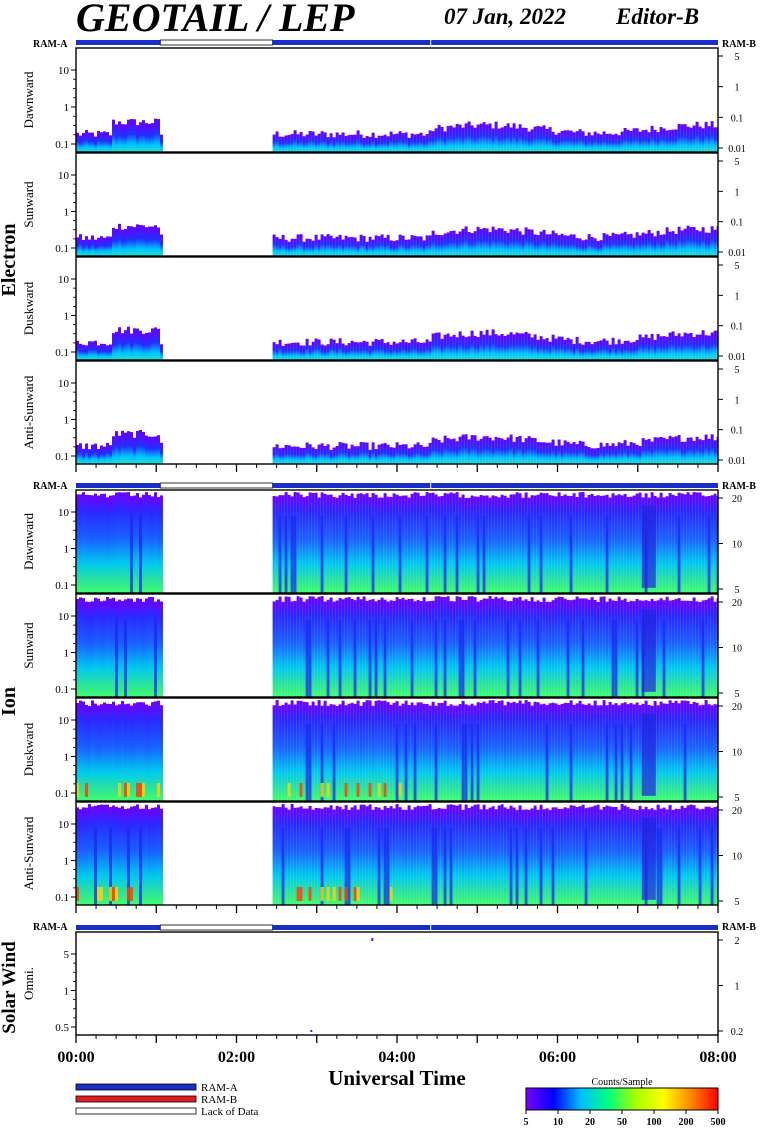  What do you see at coordinates (215, 20) in the screenshot?
I see `plot-title: GEOTAIL / LEP` at bounding box center [215, 20].